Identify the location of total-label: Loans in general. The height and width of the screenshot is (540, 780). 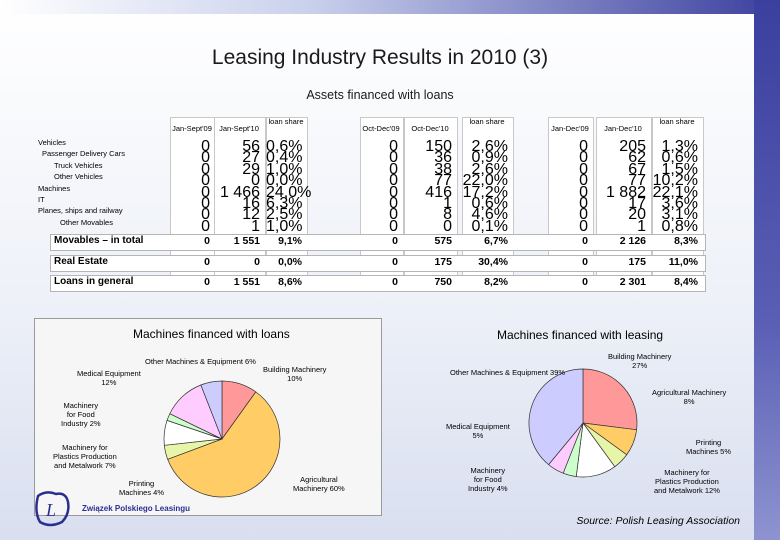
(94, 281).